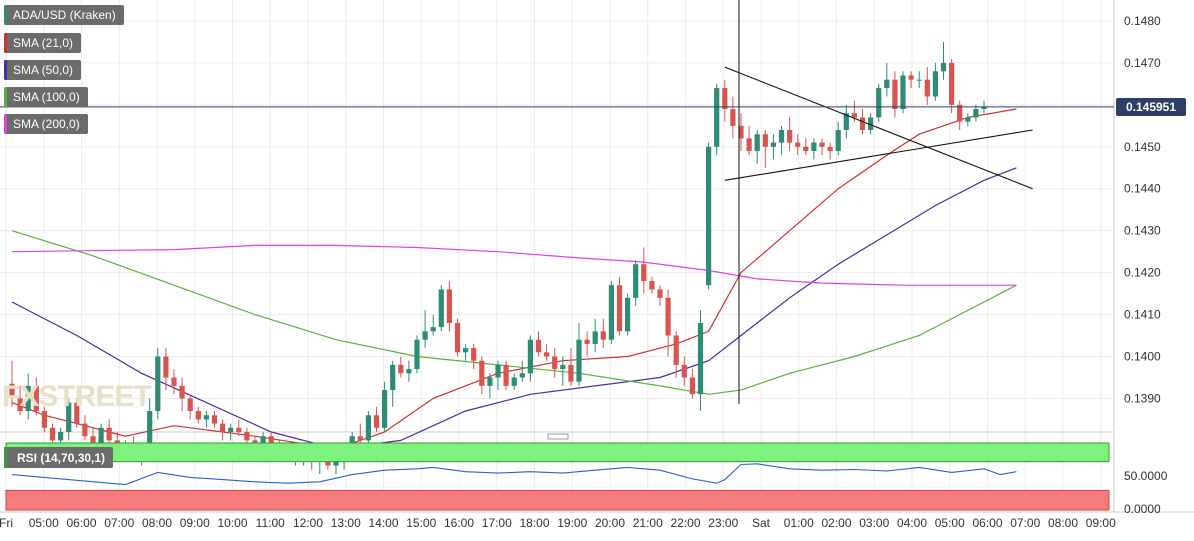 The width and height of the screenshot is (1194, 541). I want to click on x-tick-label: 05:00, so click(950, 523).